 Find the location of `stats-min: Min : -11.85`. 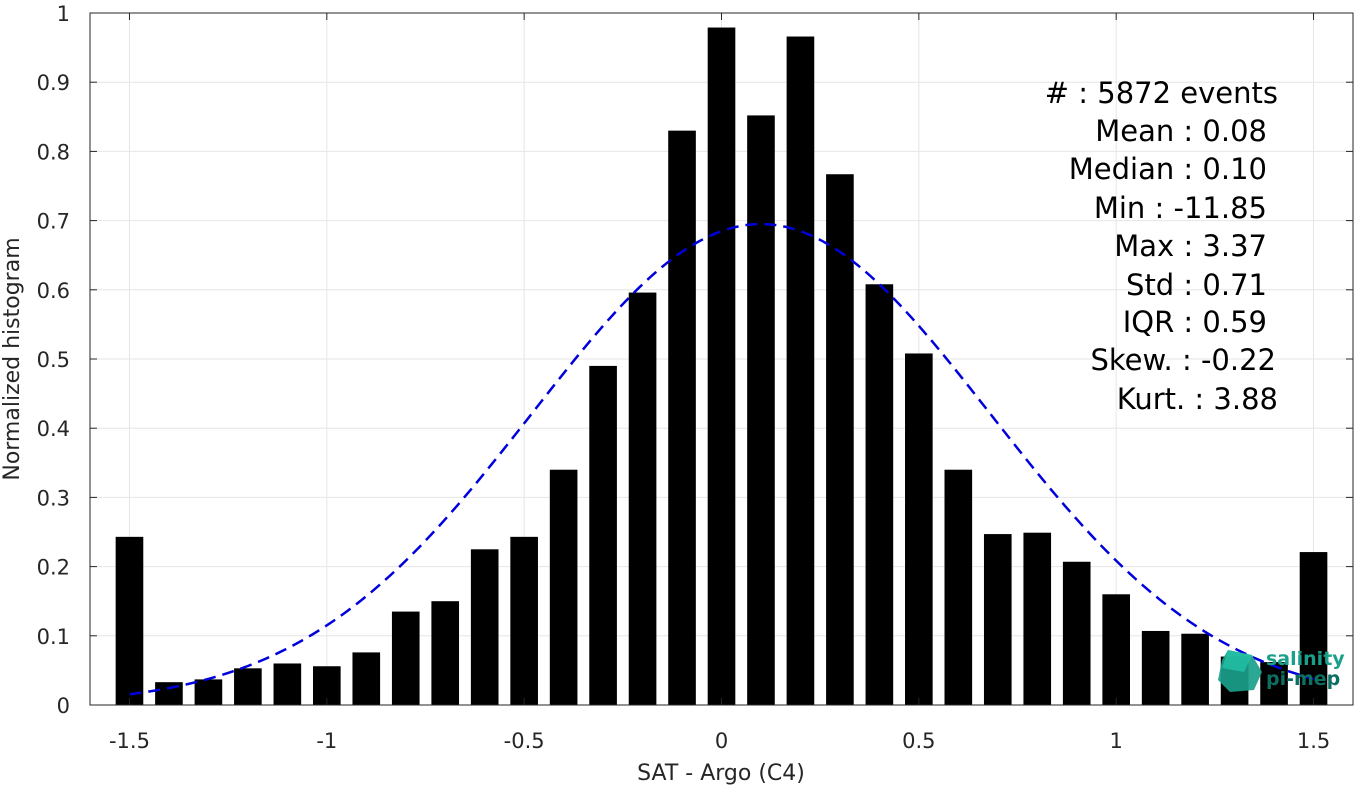

stats-min: Min : -11.85 is located at coordinates (1180, 208).